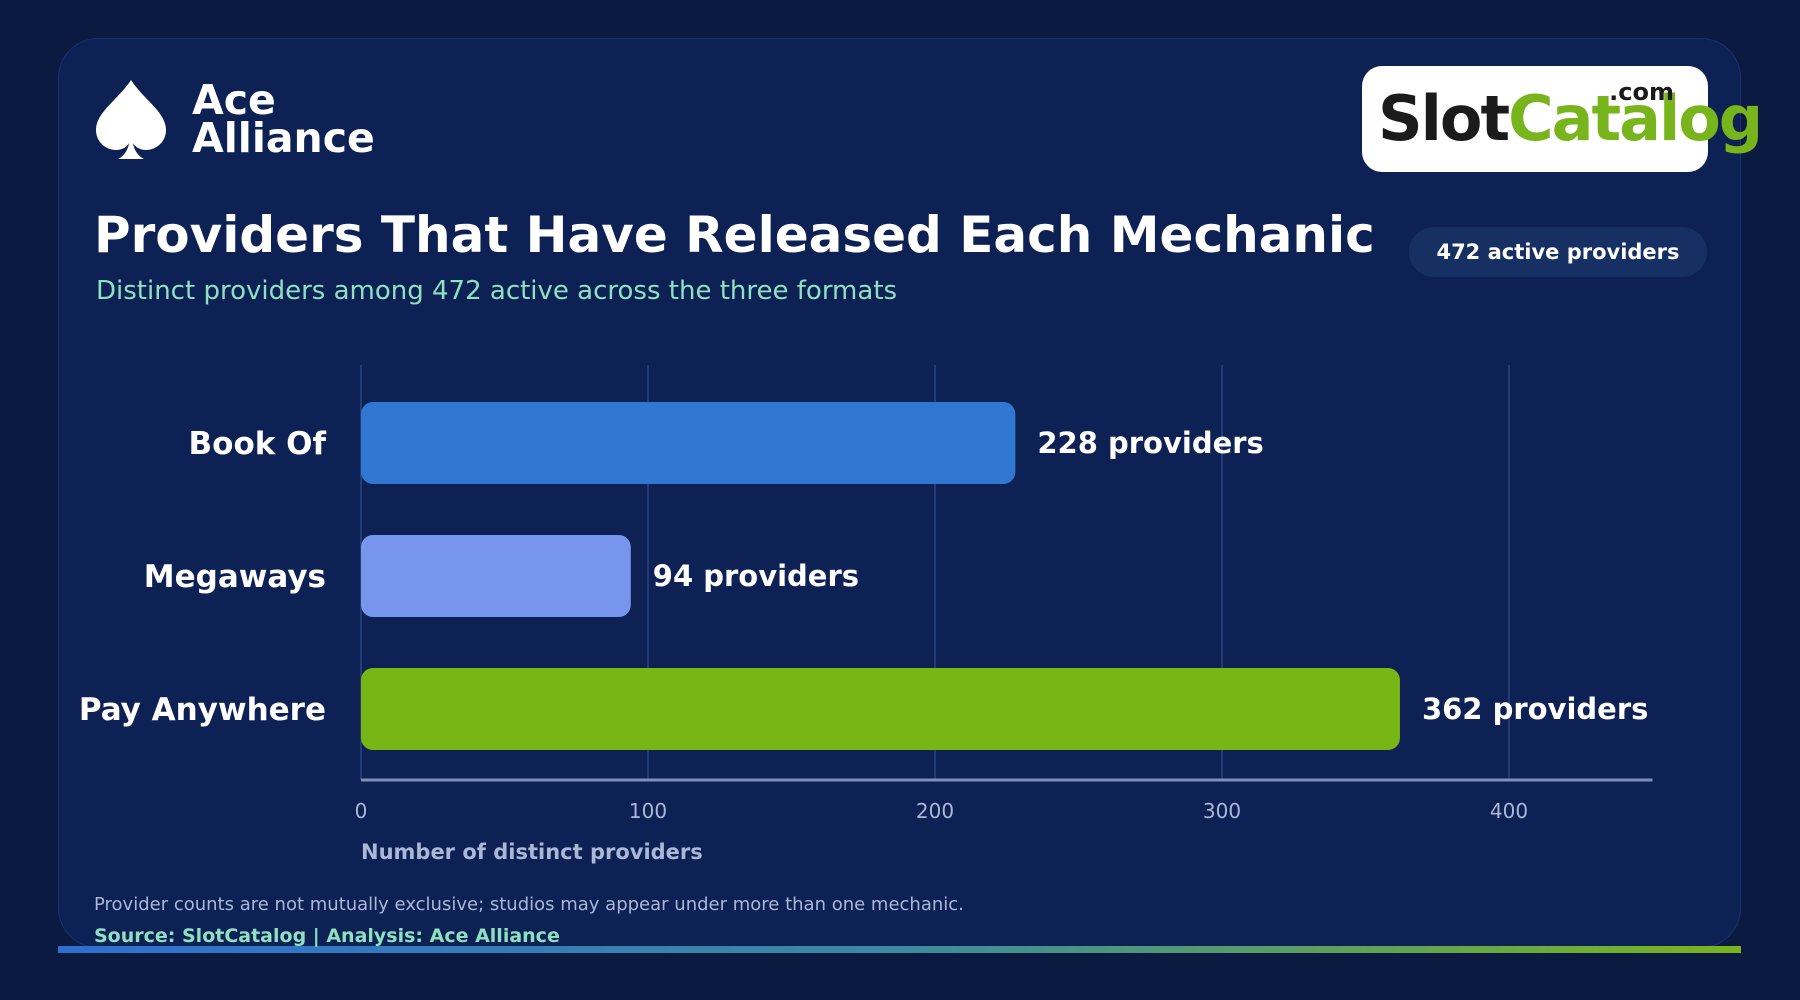  Describe the element at coordinates (235, 577) in the screenshot. I see `y-category-label: Megaways` at that location.